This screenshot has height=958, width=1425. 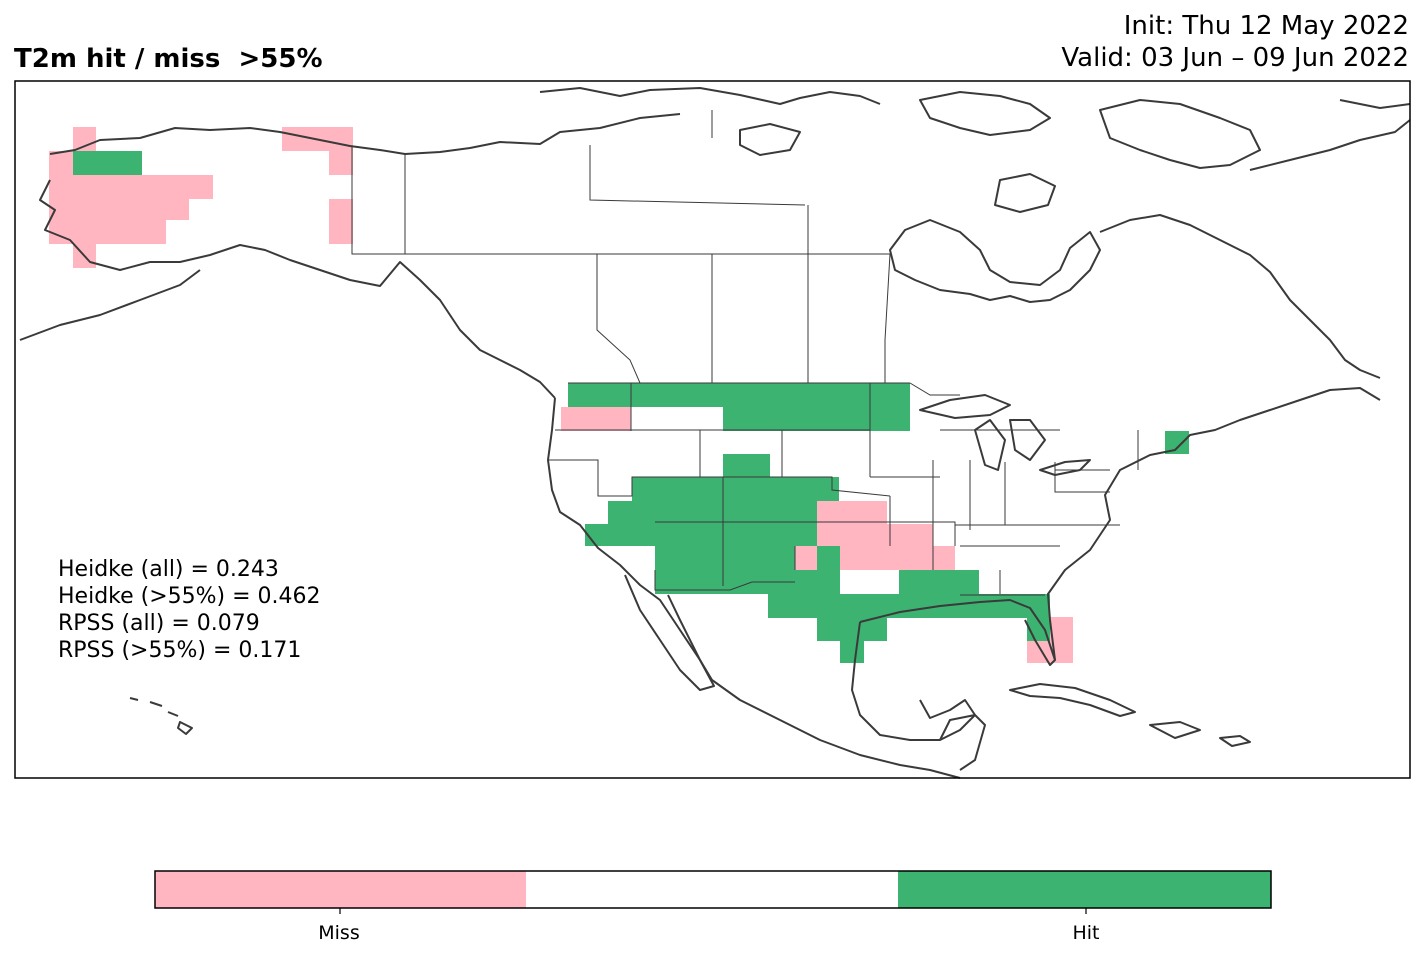 I want to click on heidke-above-55: Heidke (>55%) = 0.462, so click(x=189, y=596).